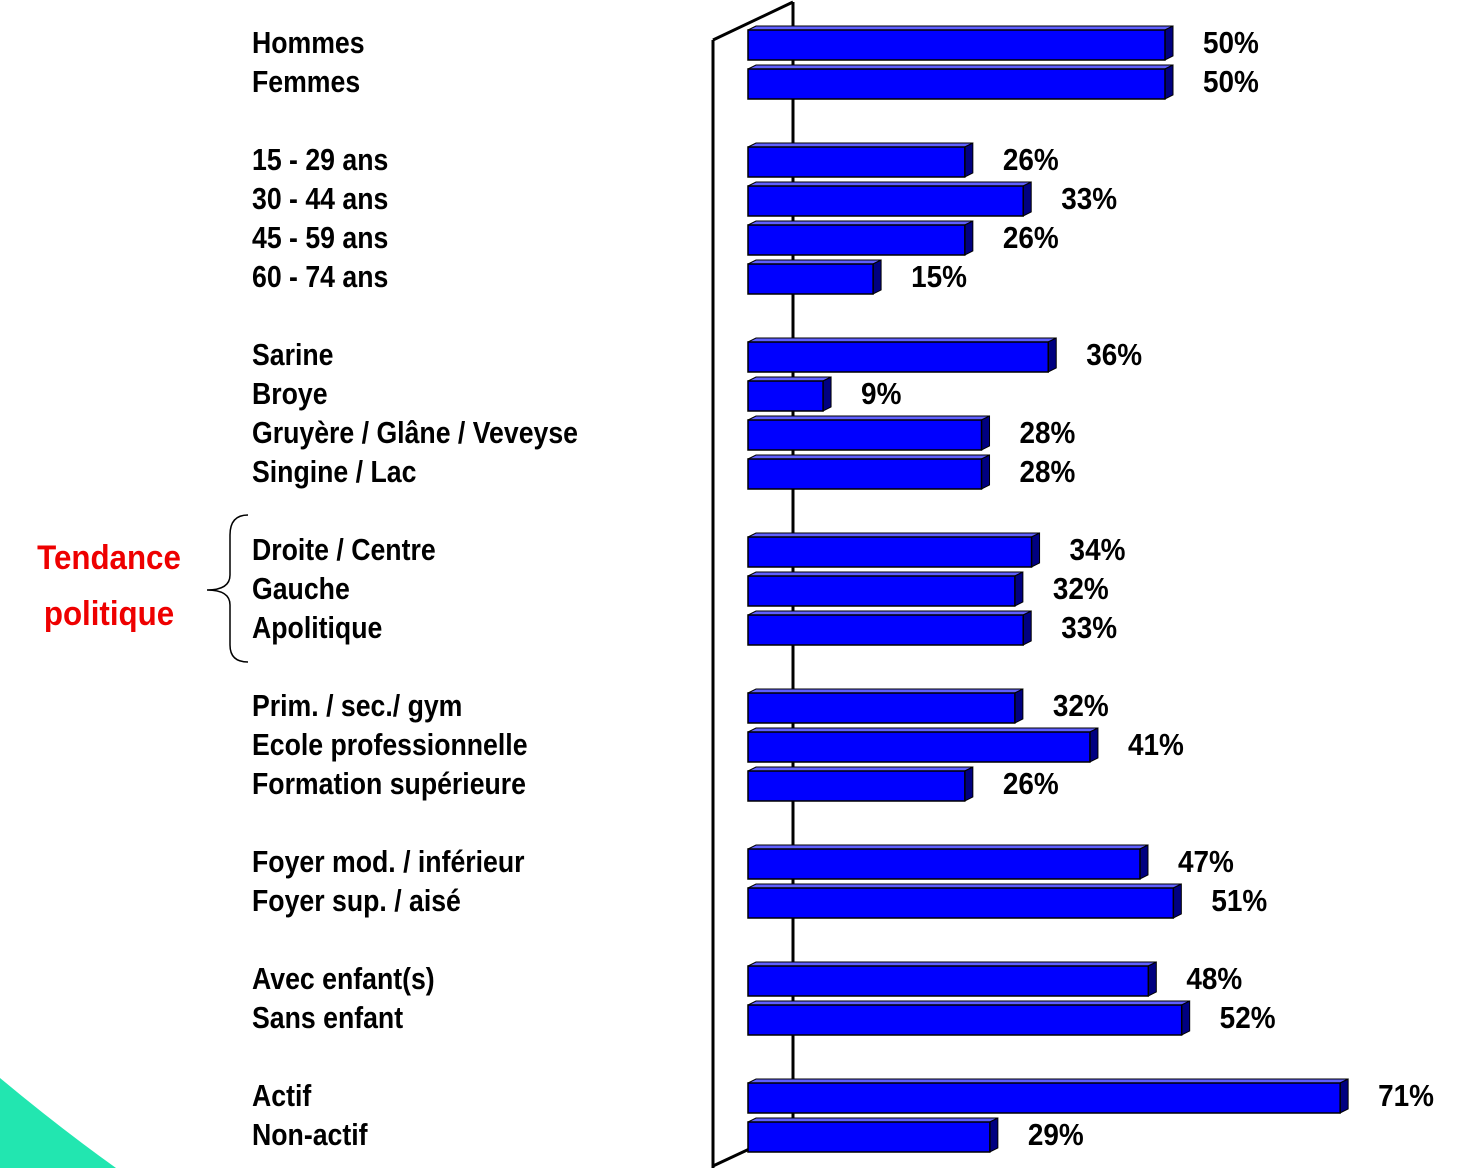  I want to click on category-label: Sarine, so click(292, 355).